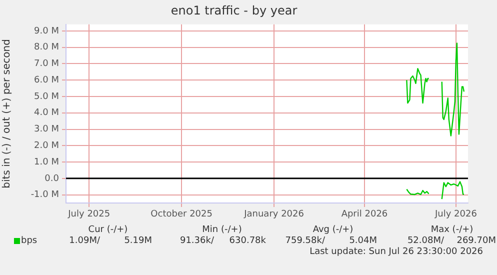 This screenshot has width=497, height=275. I want to click on text: 759.58k/, so click(304, 241).